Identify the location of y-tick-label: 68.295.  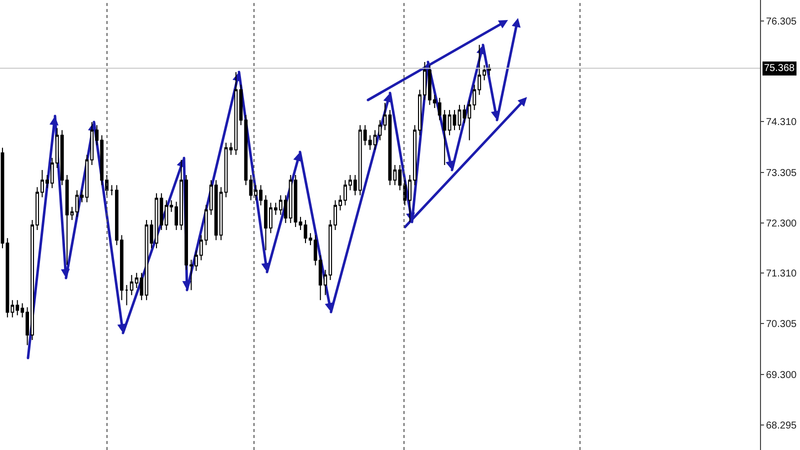
(782, 426).